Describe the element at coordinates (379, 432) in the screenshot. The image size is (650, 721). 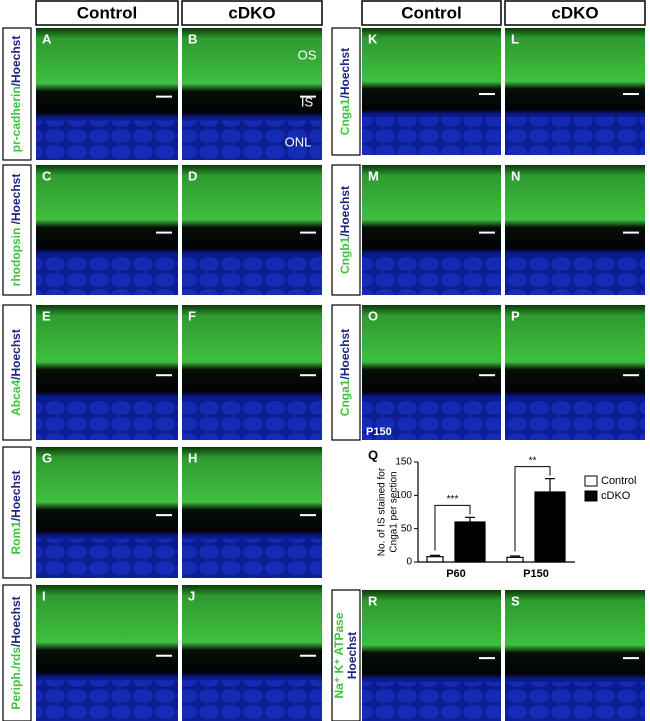
I see `timepoint-label: P150` at that location.